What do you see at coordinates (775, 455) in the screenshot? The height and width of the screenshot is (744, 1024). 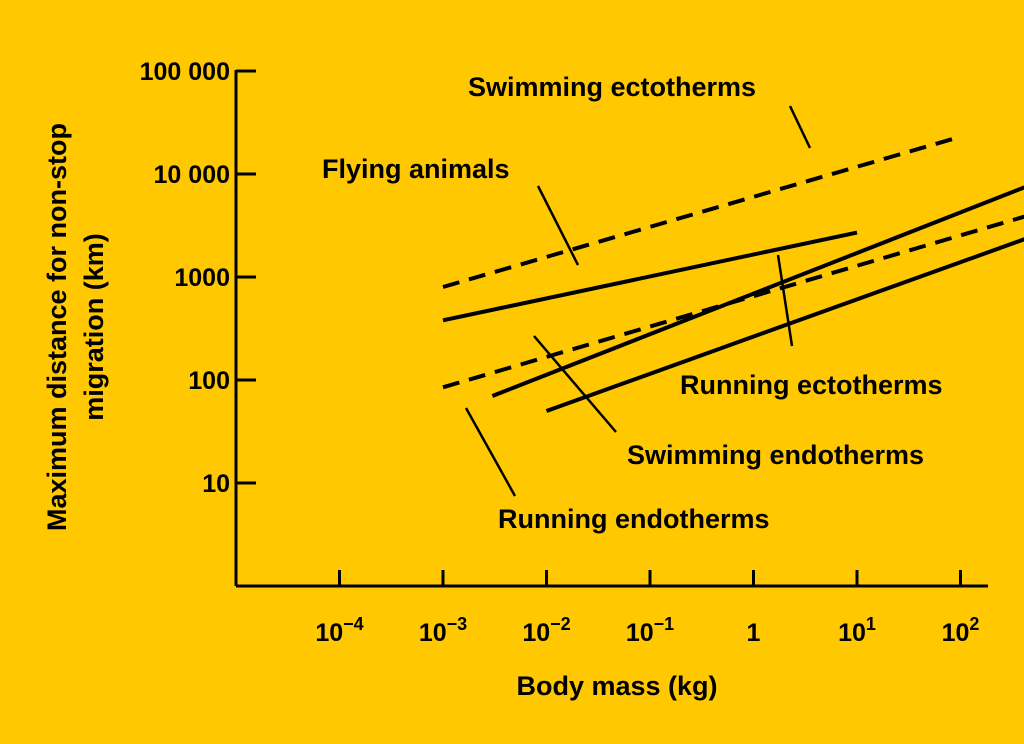 I see `label-swimming-endotherms: Swimming endotherms` at bounding box center [775, 455].